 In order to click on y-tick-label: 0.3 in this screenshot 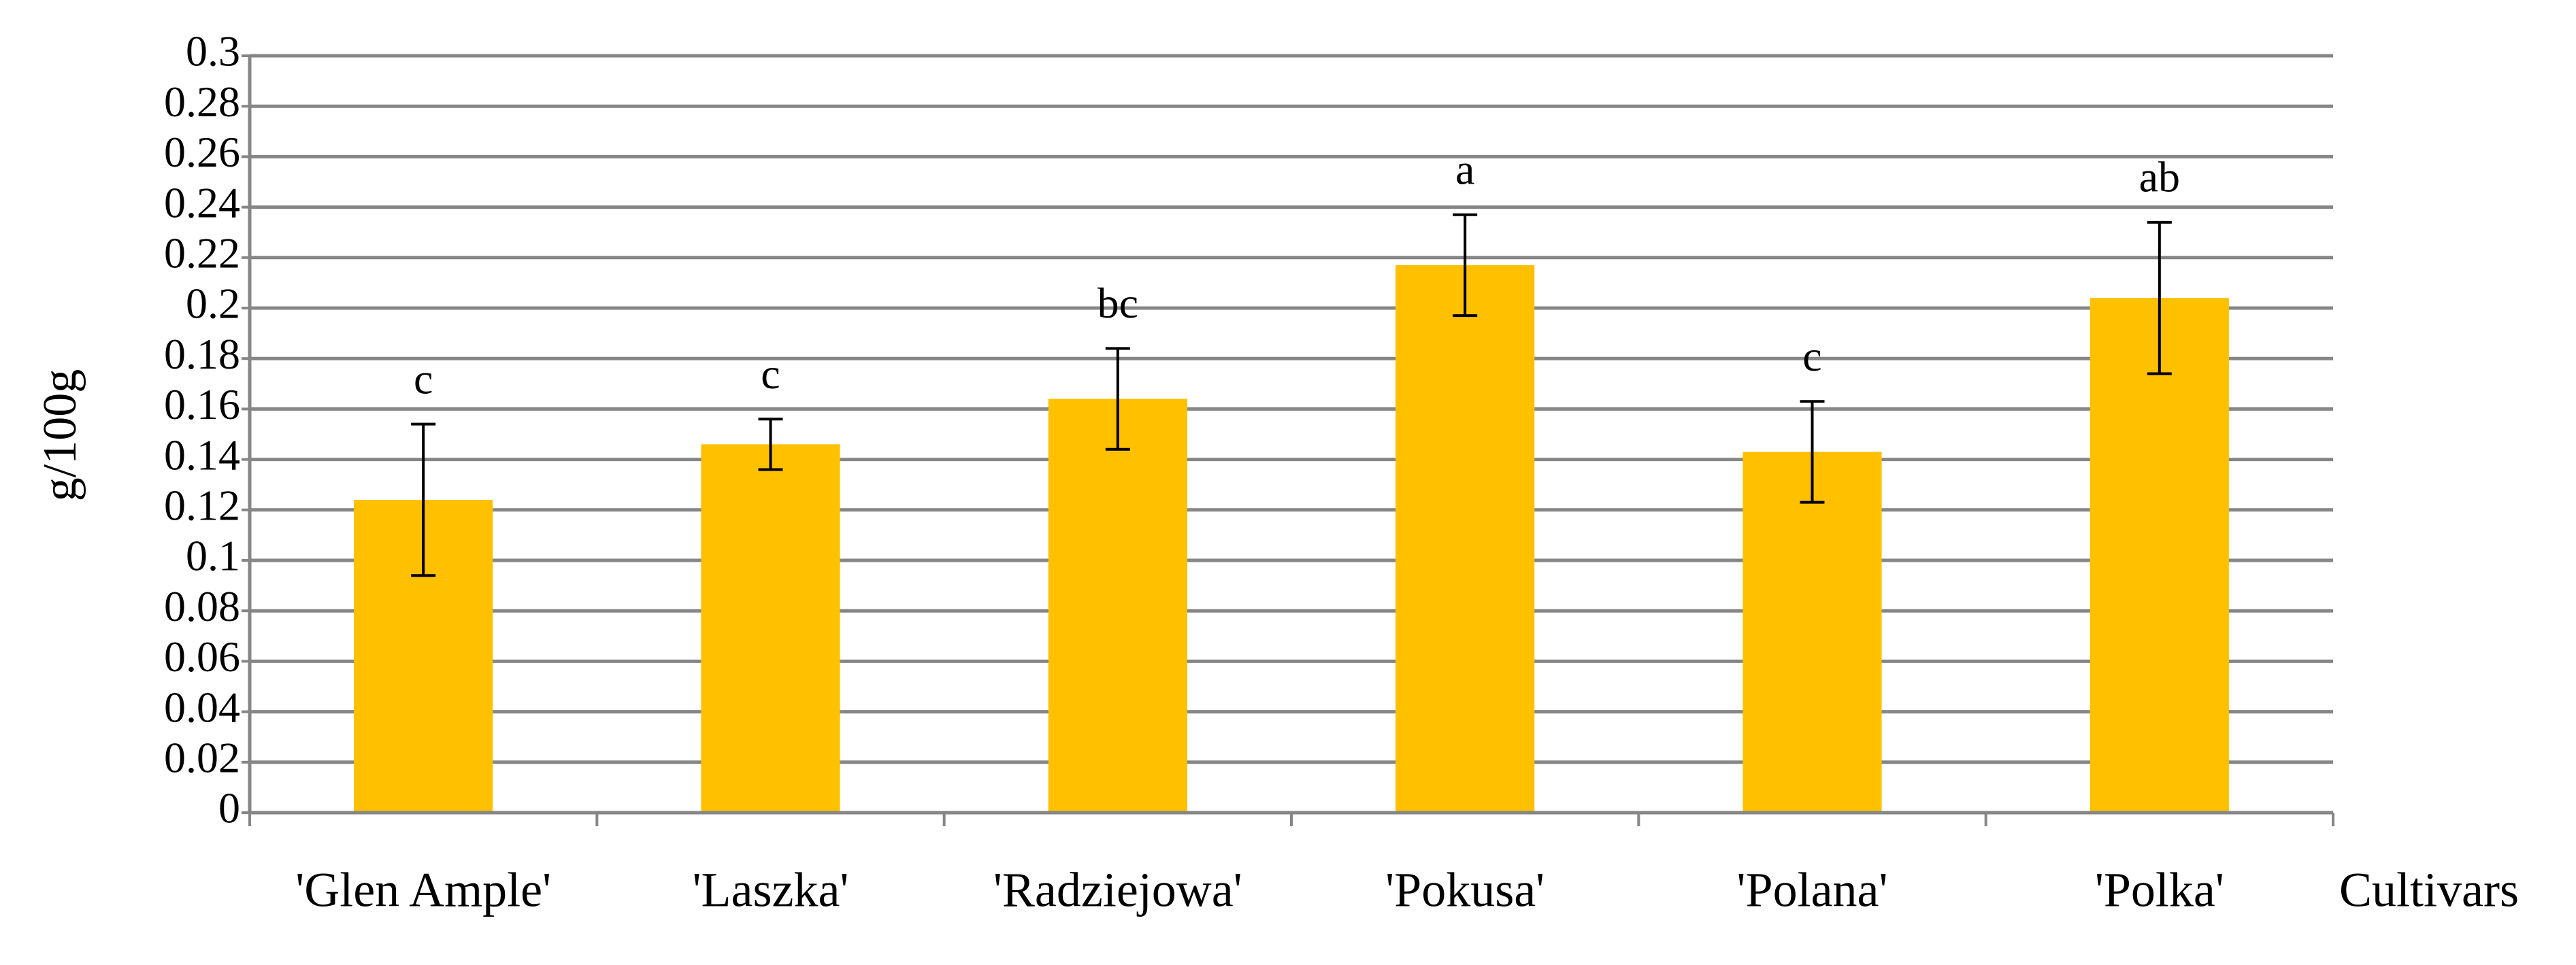, I will do `click(213, 51)`.